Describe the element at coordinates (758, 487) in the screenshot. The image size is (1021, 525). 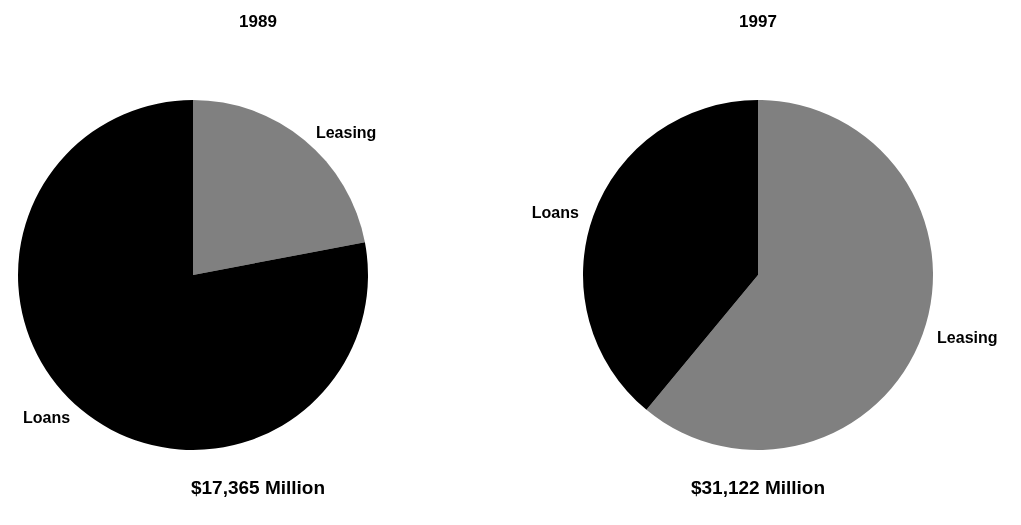
I see `text: $31,122 Million` at that location.